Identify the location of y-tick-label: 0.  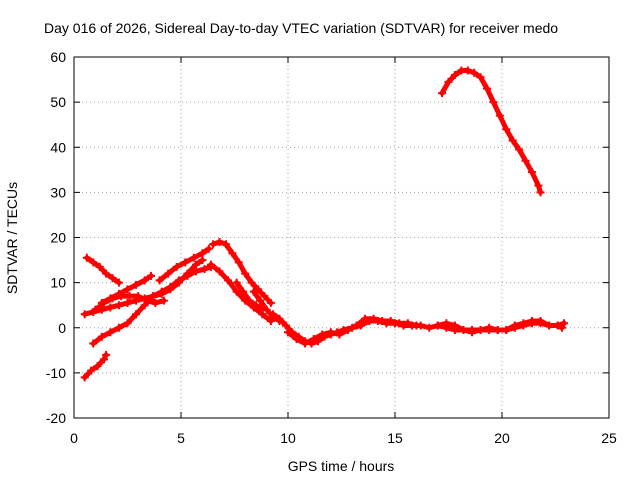
(62, 328).